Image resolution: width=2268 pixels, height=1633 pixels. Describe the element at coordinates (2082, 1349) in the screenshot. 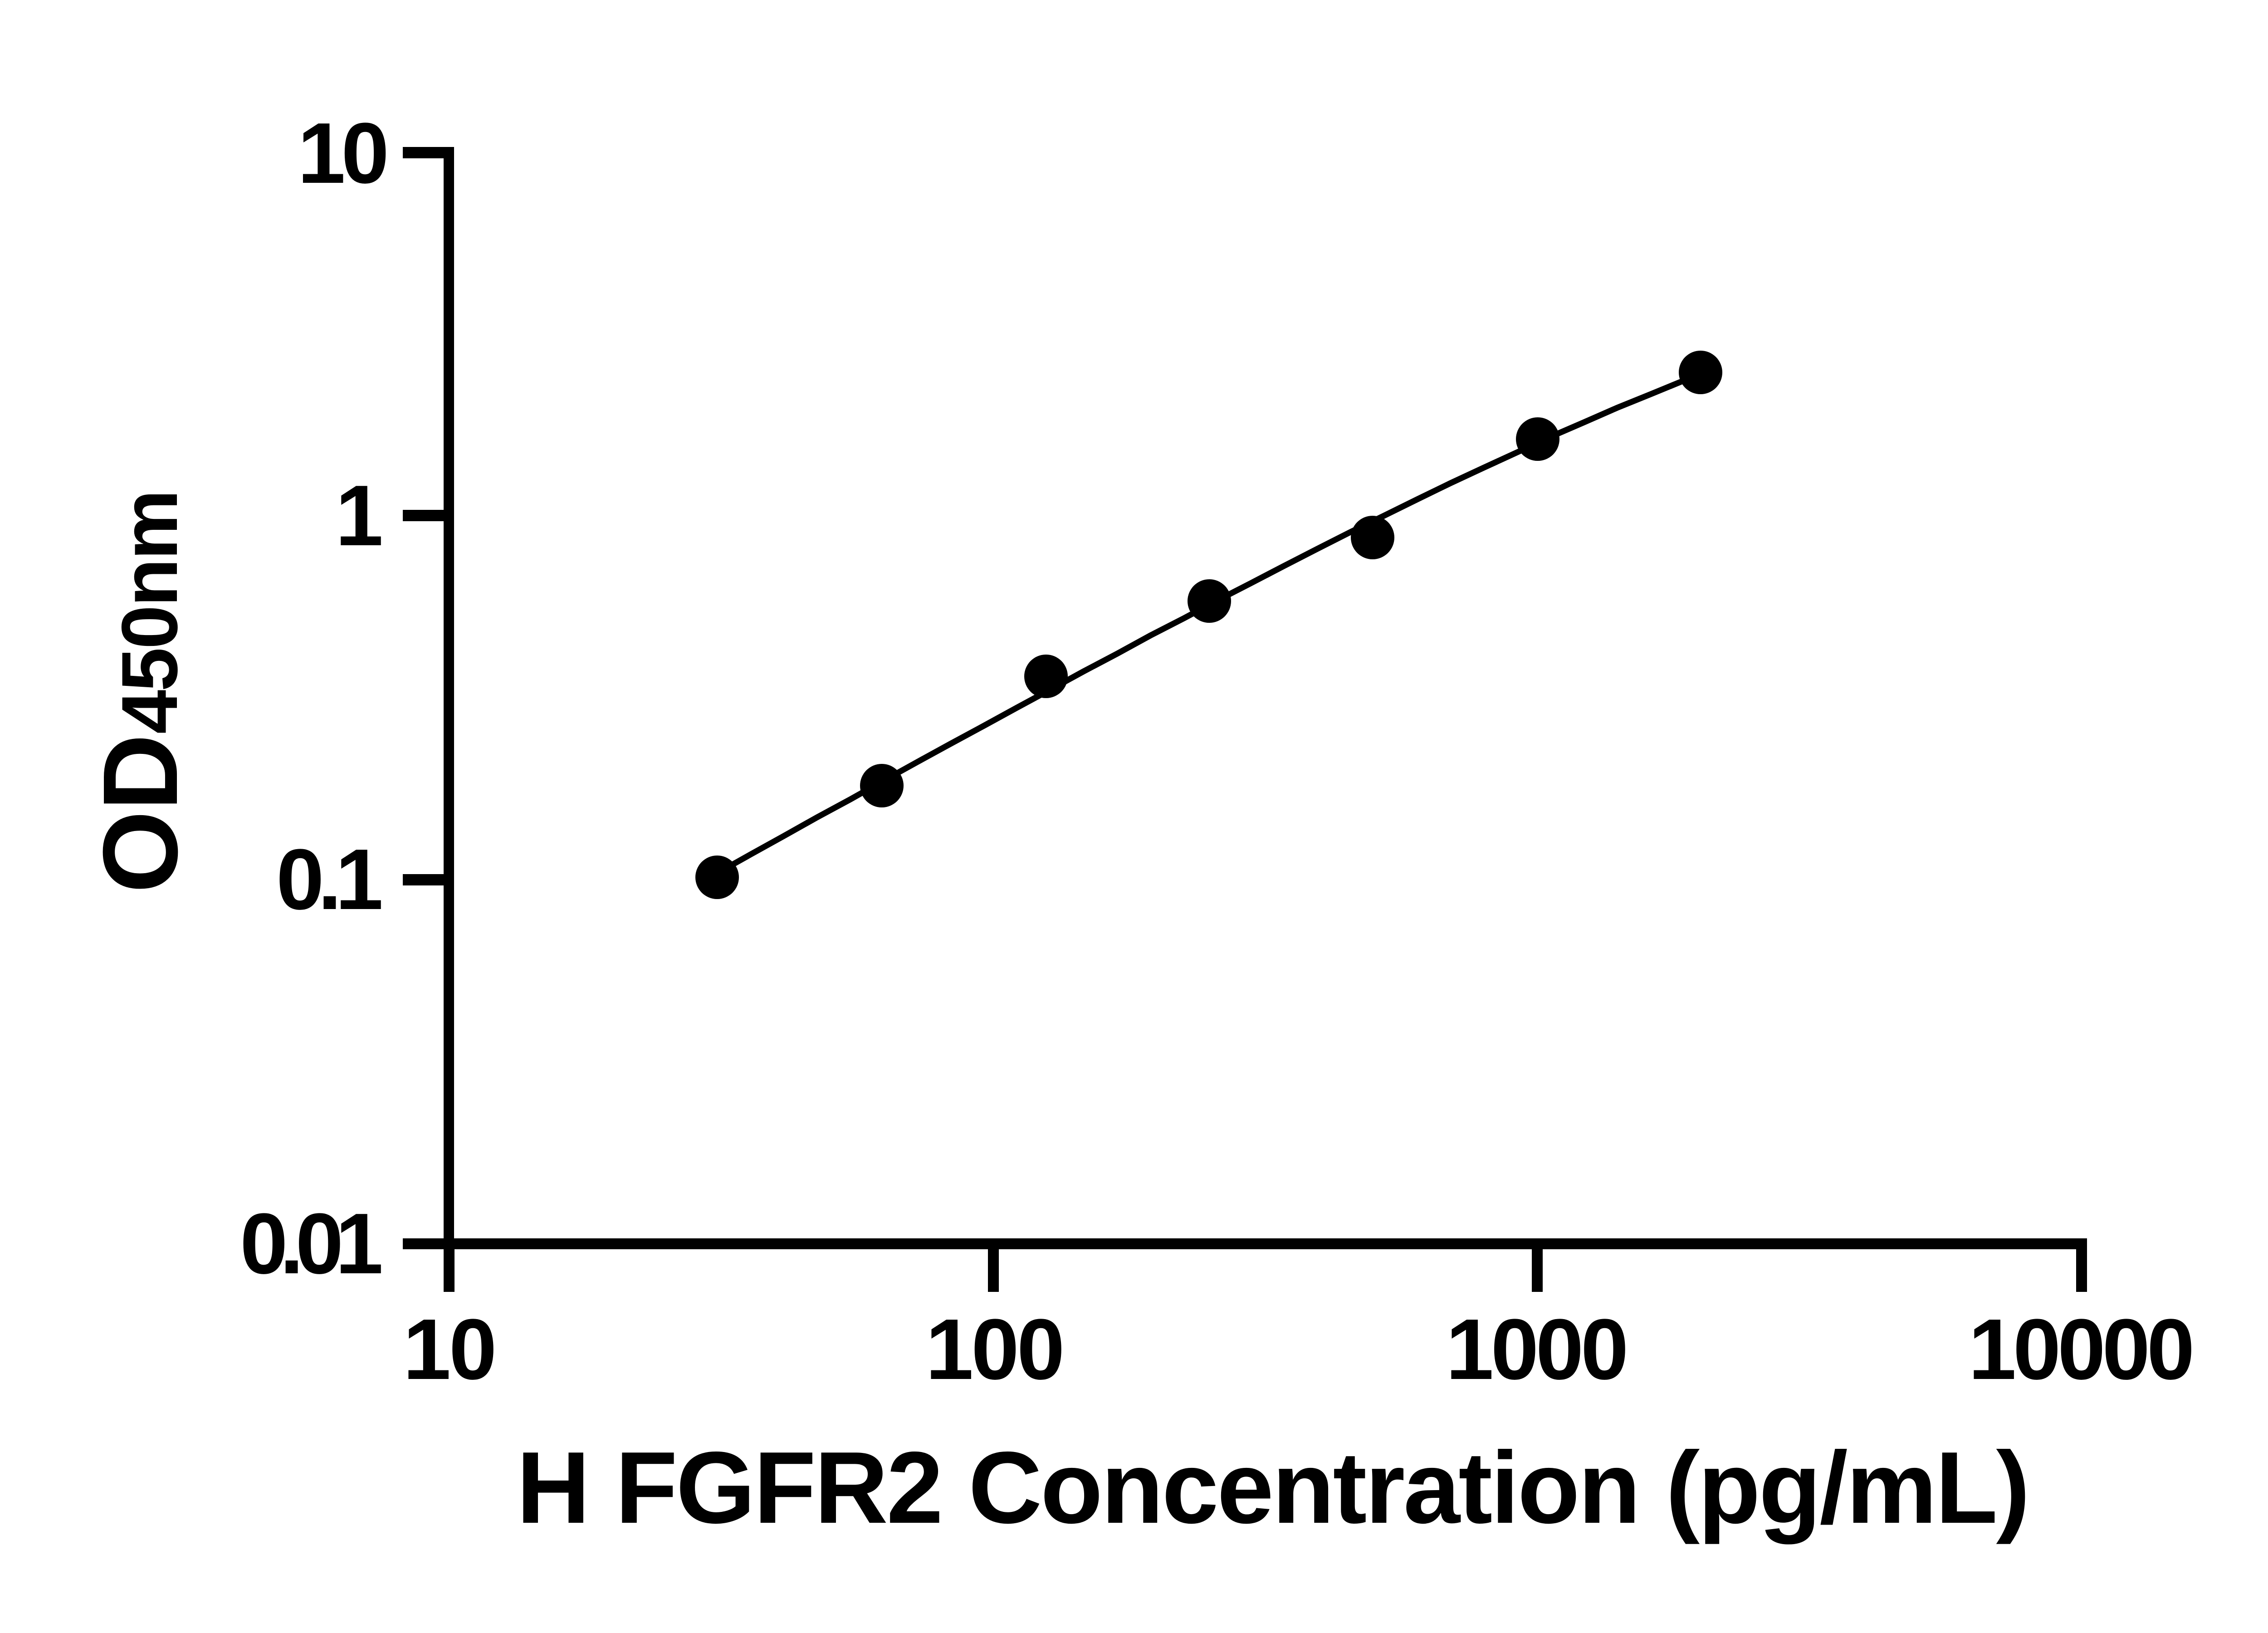

I see `svg-text: 10000` at that location.